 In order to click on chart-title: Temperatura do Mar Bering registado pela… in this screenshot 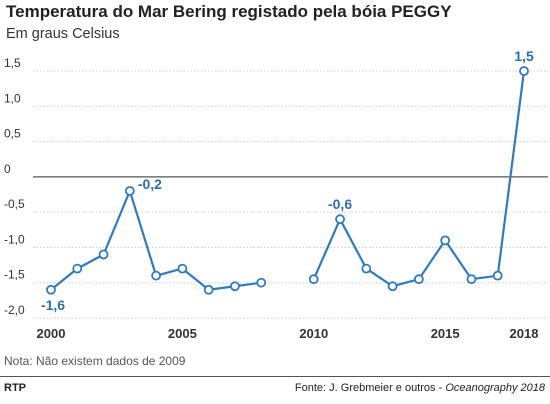, I will do `click(229, 11)`.